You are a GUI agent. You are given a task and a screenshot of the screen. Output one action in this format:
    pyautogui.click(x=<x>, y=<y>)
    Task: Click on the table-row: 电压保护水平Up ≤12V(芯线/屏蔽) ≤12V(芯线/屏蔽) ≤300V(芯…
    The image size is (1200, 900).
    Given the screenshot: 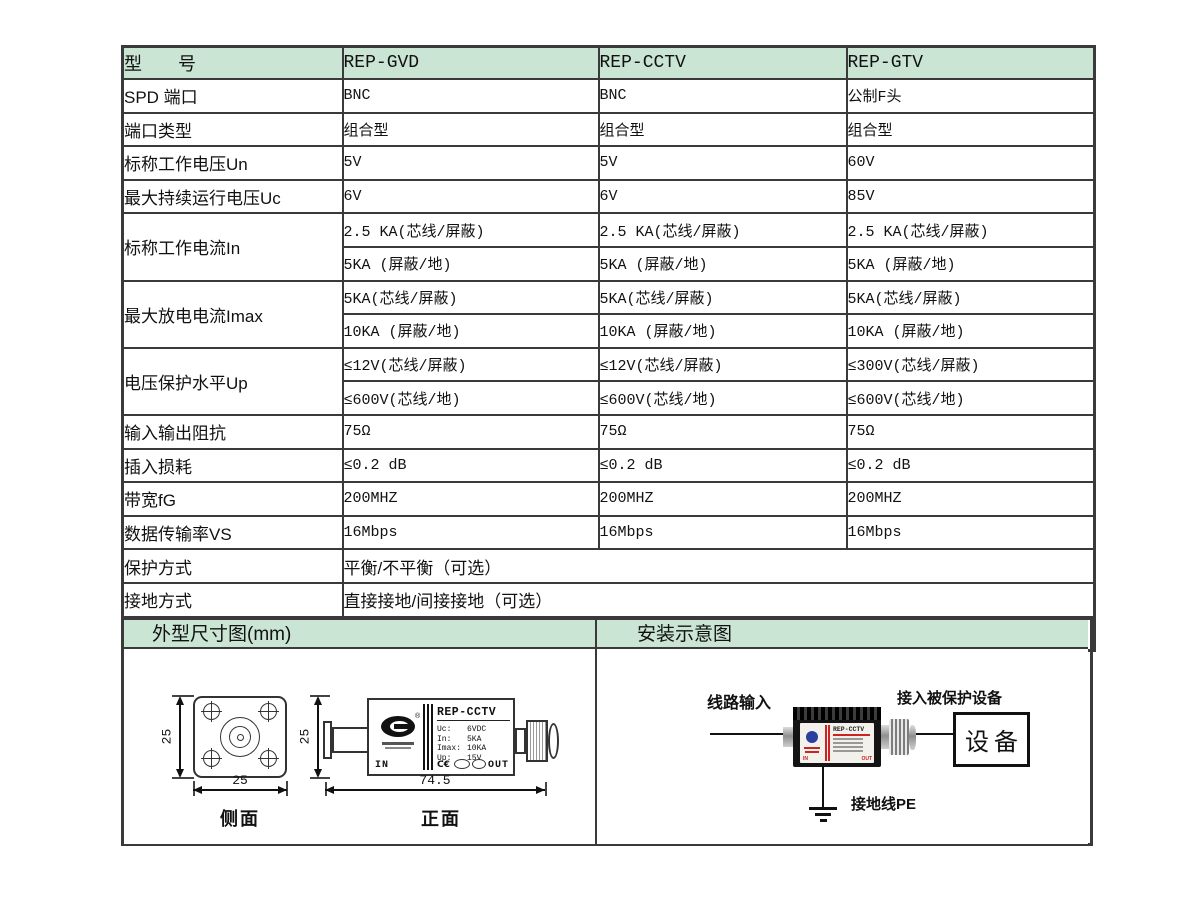 What is the action you would take?
    pyautogui.click(x=608, y=381)
    